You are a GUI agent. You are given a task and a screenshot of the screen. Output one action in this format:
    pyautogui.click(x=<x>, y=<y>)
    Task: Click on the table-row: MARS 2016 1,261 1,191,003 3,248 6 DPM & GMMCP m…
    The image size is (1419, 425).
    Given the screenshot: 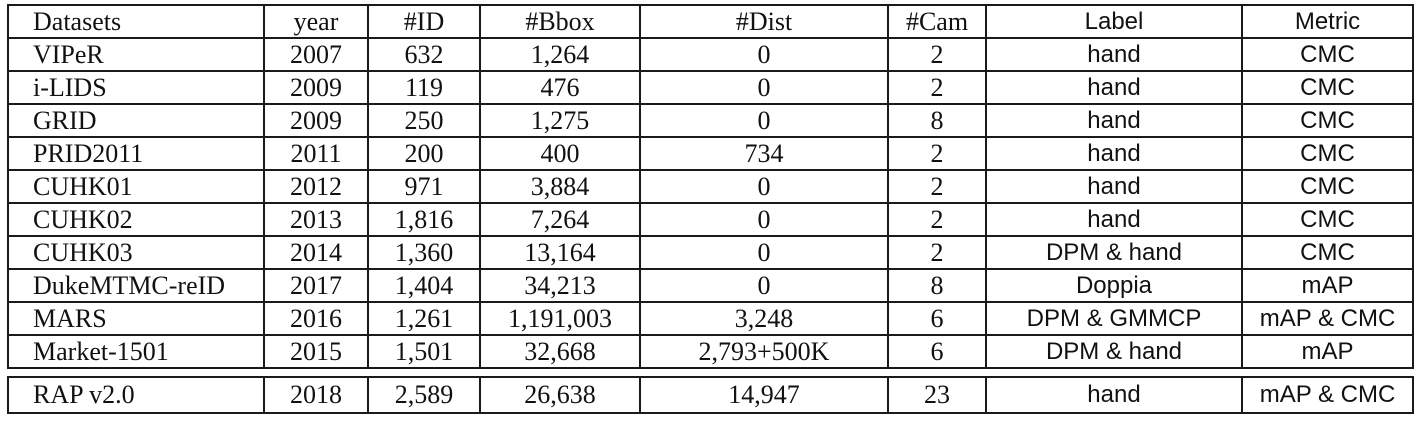 What is the action you would take?
    pyautogui.click(x=710, y=319)
    